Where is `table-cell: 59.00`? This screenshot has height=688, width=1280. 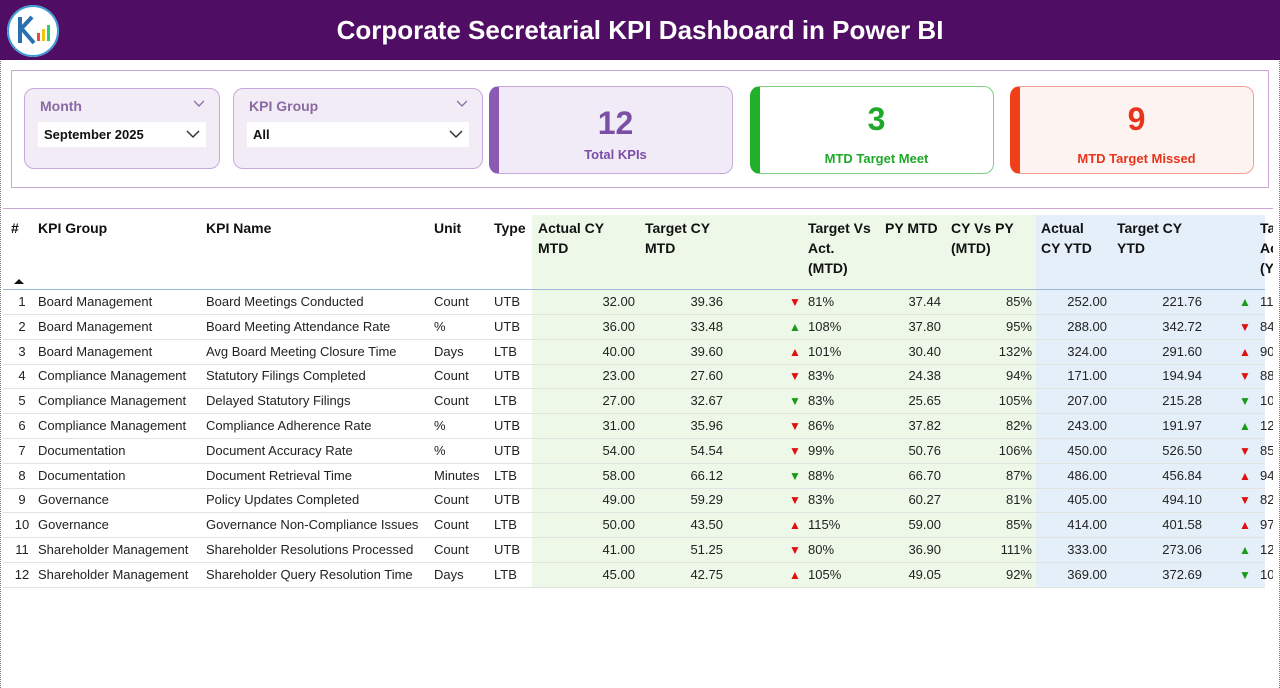
table-cell: 59.00 is located at coordinates (924, 525).